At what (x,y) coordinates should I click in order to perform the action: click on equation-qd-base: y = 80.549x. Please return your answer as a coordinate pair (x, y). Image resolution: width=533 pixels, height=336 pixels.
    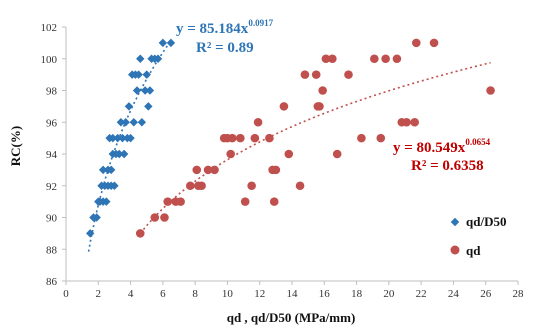
    Looking at the image, I should click on (429, 148).